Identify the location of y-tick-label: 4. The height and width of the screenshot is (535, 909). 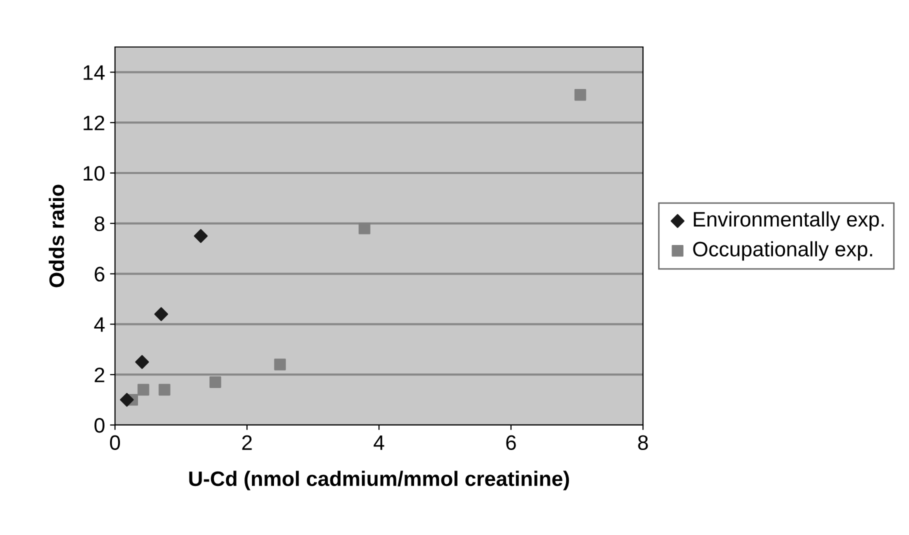
(99, 324).